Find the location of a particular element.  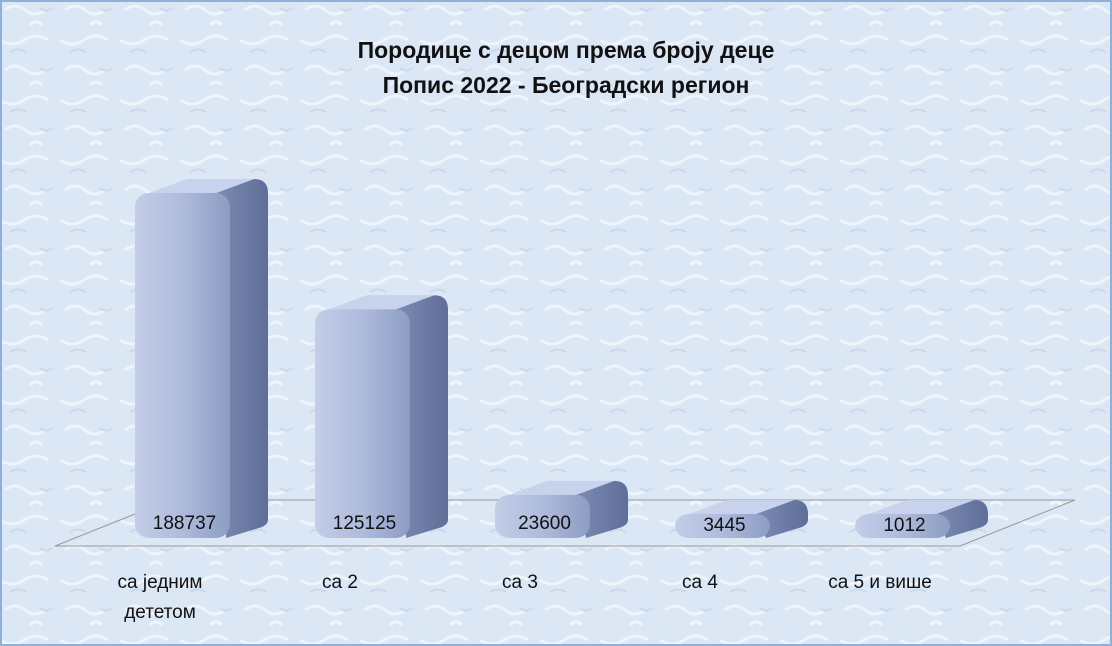

x-tick-label: са 5 и више is located at coordinates (880, 582).